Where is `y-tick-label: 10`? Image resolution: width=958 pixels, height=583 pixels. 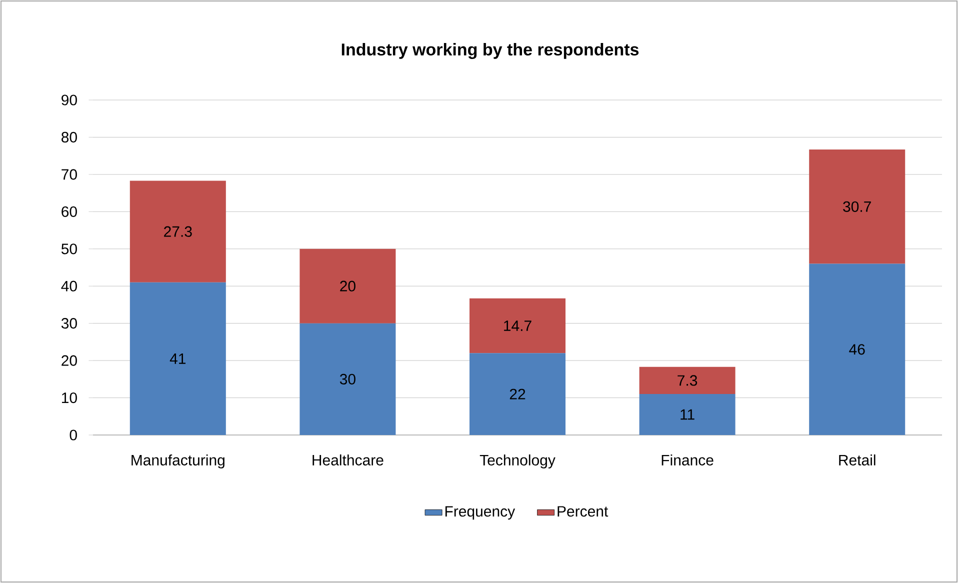 y-tick-label: 10 is located at coordinates (69, 398).